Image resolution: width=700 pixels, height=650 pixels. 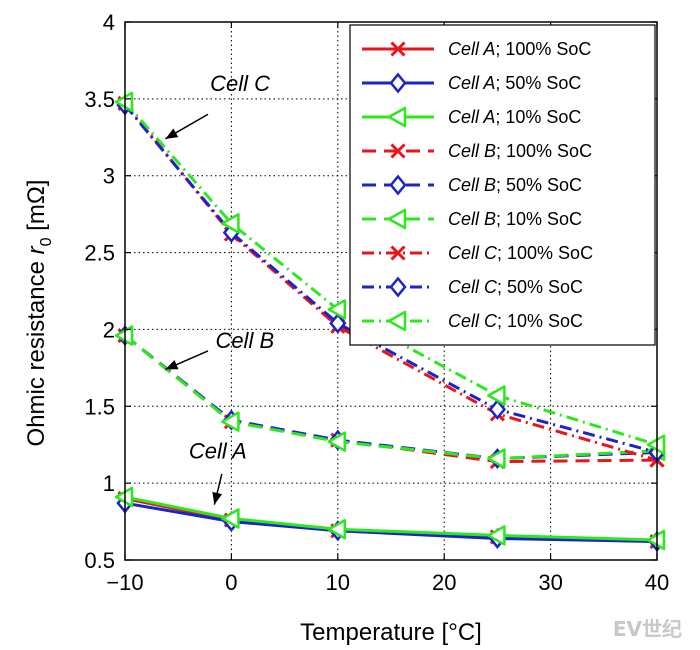 I want to click on legend-label: Cell C; 50% SoC, so click(x=515, y=287).